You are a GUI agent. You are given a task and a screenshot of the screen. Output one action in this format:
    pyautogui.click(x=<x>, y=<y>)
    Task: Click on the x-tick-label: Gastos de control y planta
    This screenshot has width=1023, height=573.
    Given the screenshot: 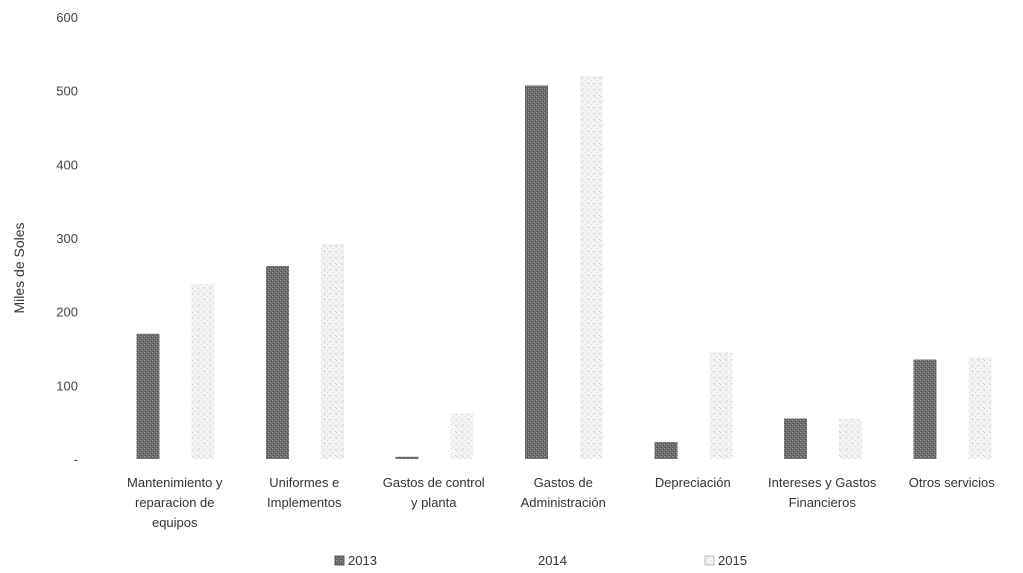 What is the action you would take?
    pyautogui.click(x=434, y=492)
    